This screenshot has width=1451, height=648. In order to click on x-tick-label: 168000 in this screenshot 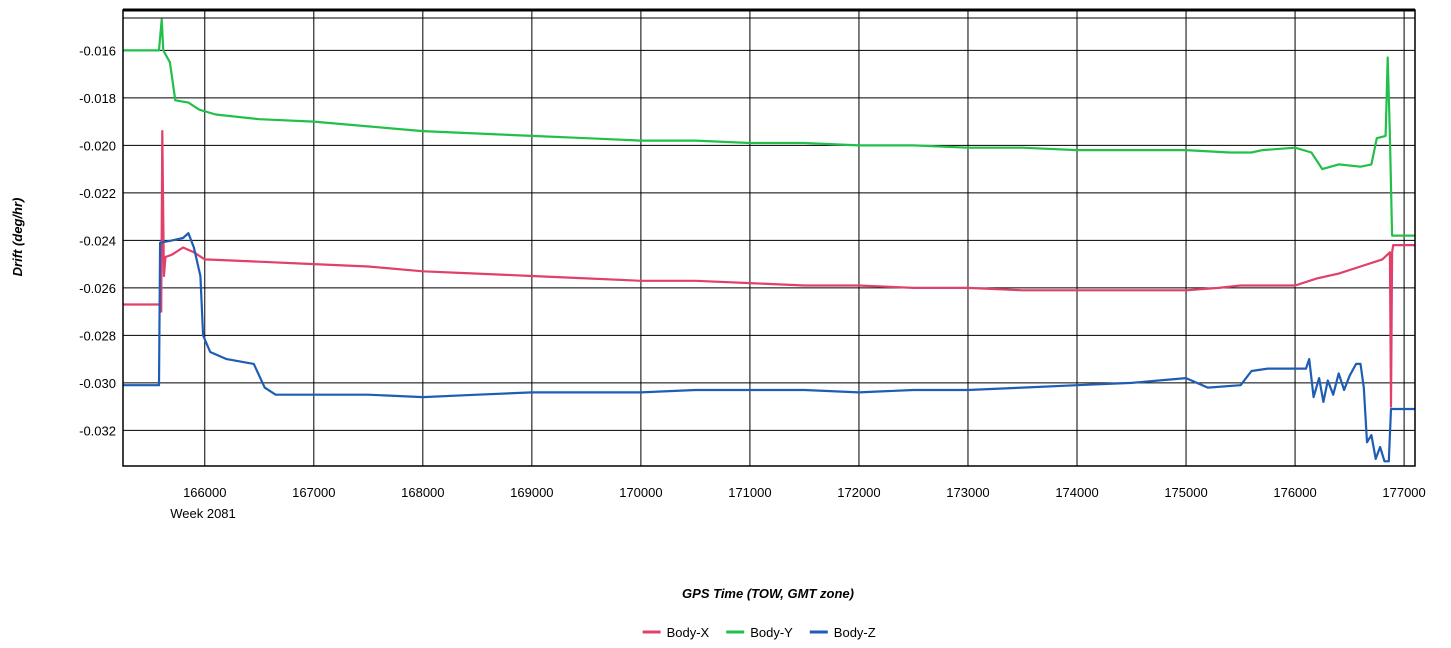, I will do `click(422, 492)`.